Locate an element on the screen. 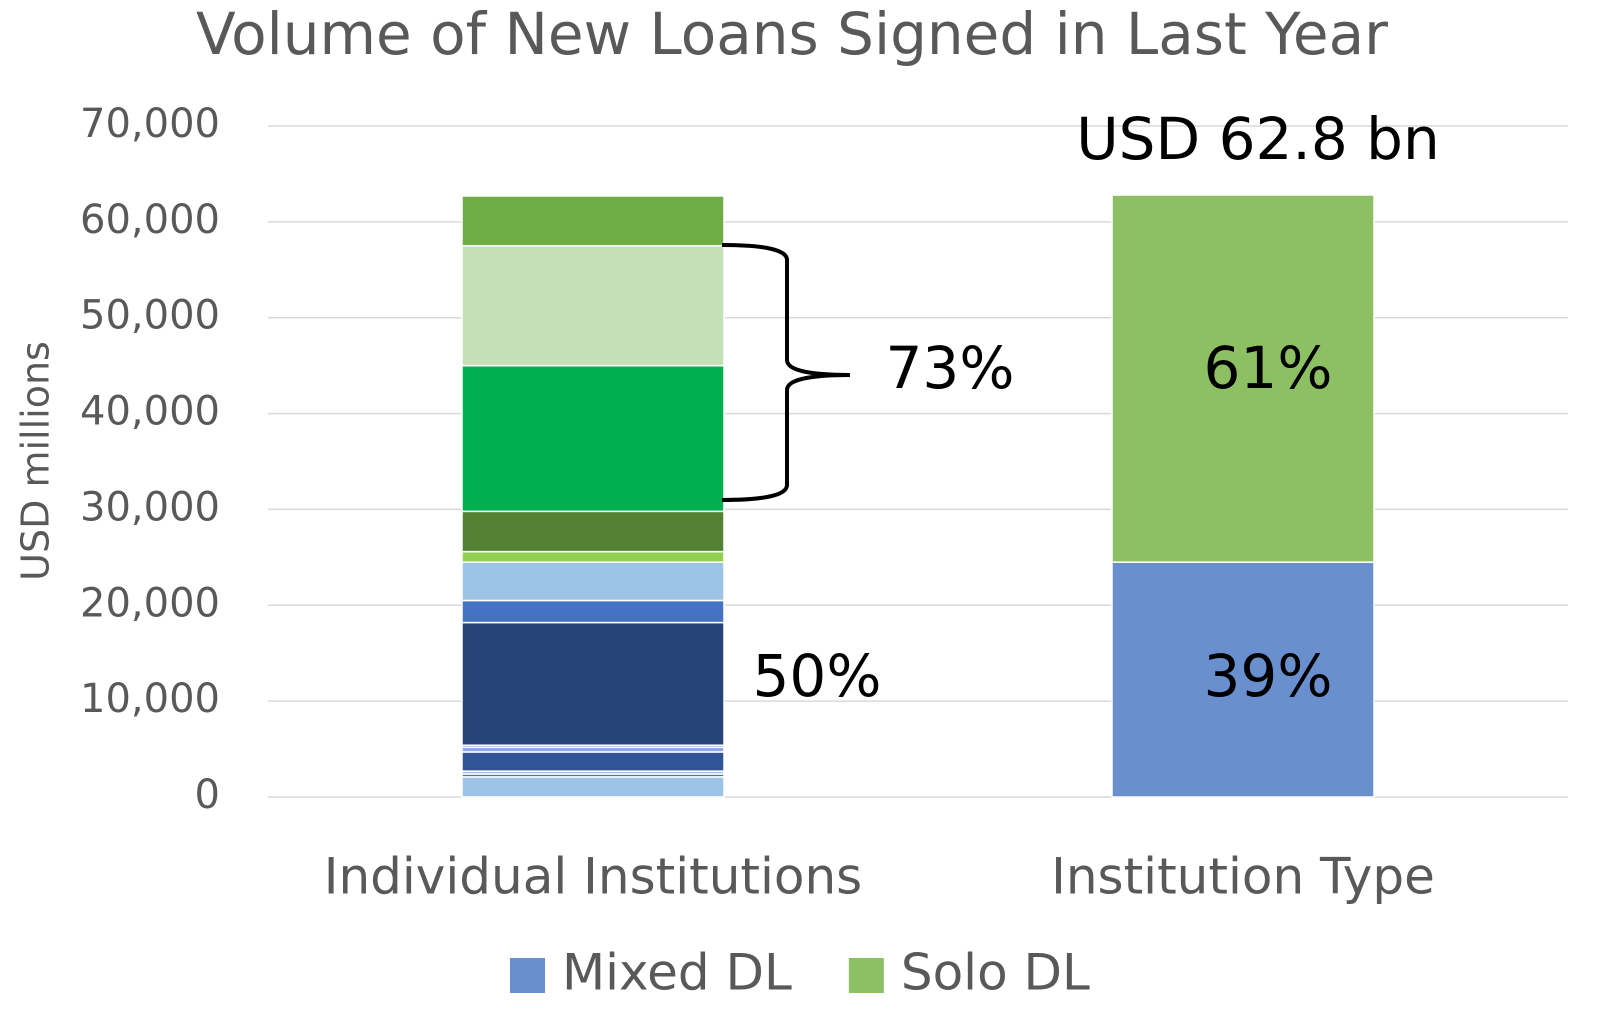 The image size is (1603, 1021). y-axis-label: USD millions is located at coordinates (36, 461).